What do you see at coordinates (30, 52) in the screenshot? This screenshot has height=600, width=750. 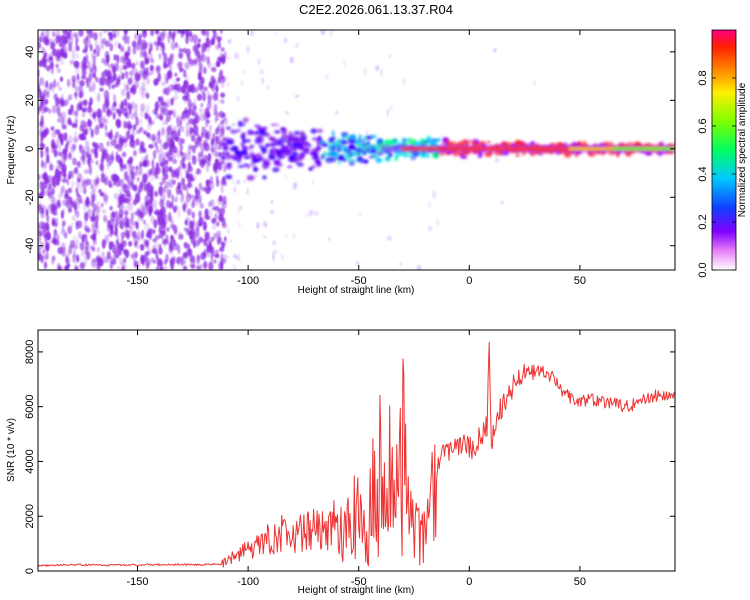 I see `spectrogram-y-tick-label: 40` at bounding box center [30, 52].